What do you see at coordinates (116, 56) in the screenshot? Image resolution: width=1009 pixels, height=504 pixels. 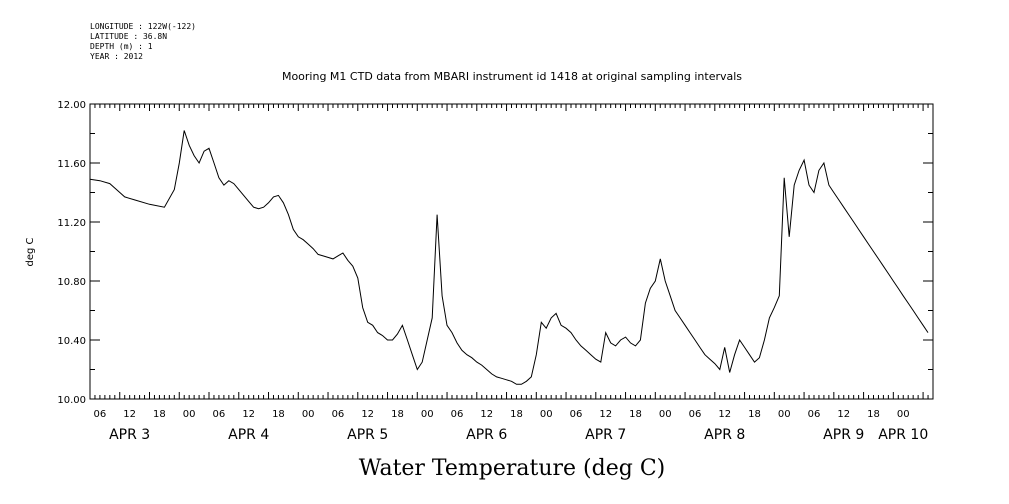 I see `year-text: YEAR : 2012` at bounding box center [116, 56].